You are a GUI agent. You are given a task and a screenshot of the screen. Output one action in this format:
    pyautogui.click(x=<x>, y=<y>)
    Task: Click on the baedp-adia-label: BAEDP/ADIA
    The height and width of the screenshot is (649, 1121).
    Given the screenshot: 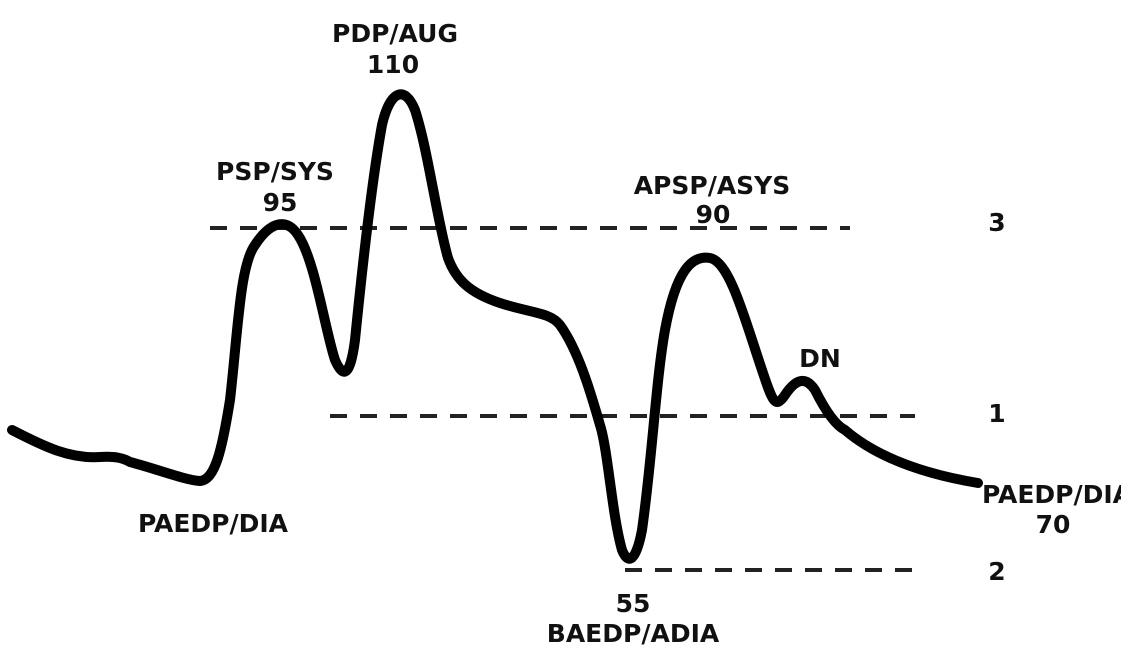 What is the action you would take?
    pyautogui.click(x=633, y=633)
    